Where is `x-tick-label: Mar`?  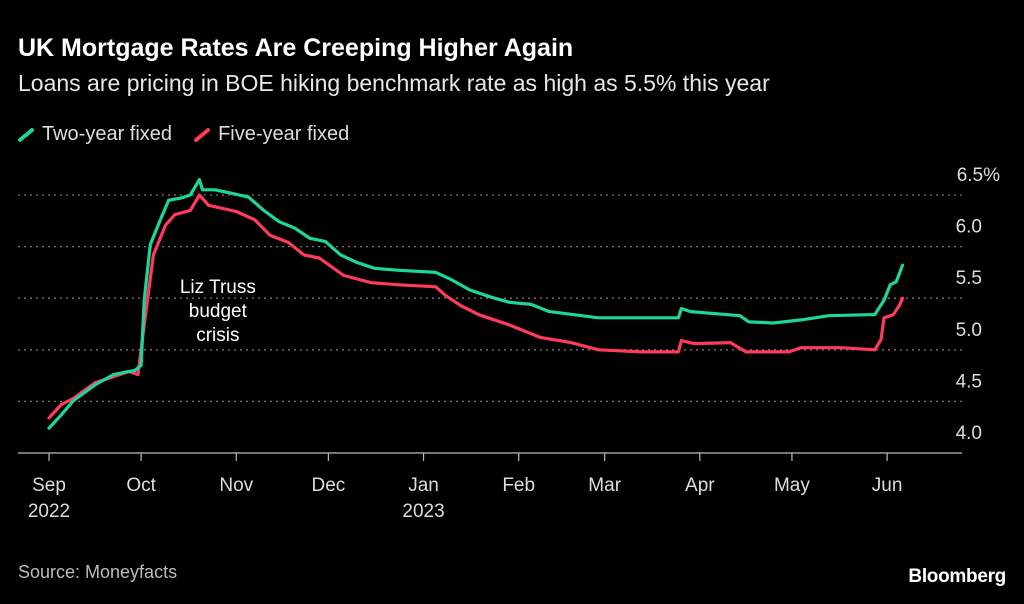
x-tick-label: Mar is located at coordinates (604, 485).